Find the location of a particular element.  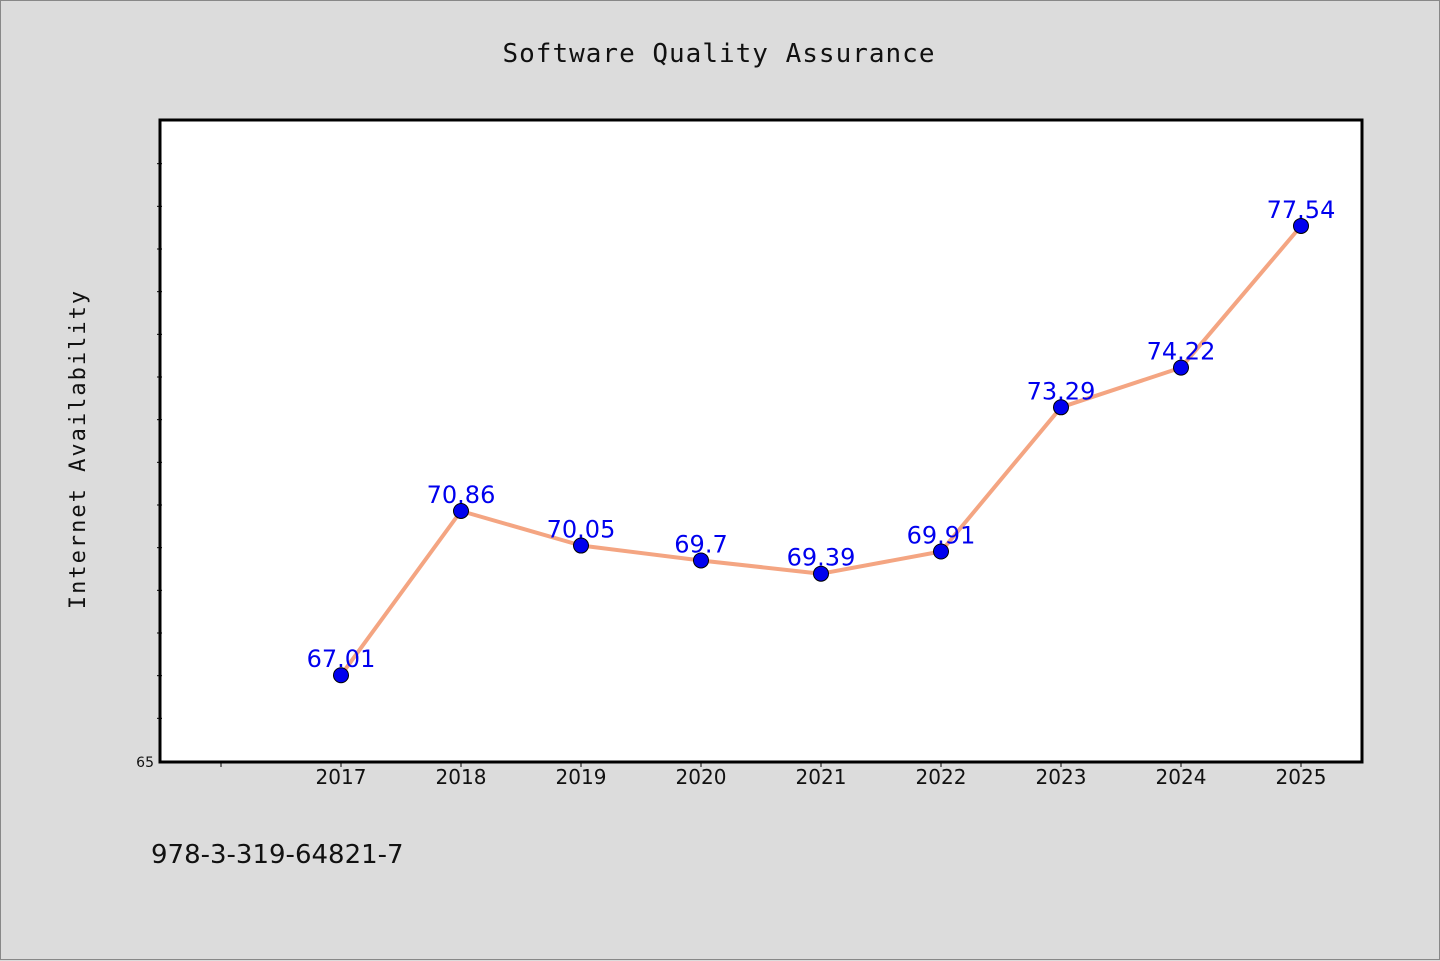

data-label: 67.01 is located at coordinates (341, 659).